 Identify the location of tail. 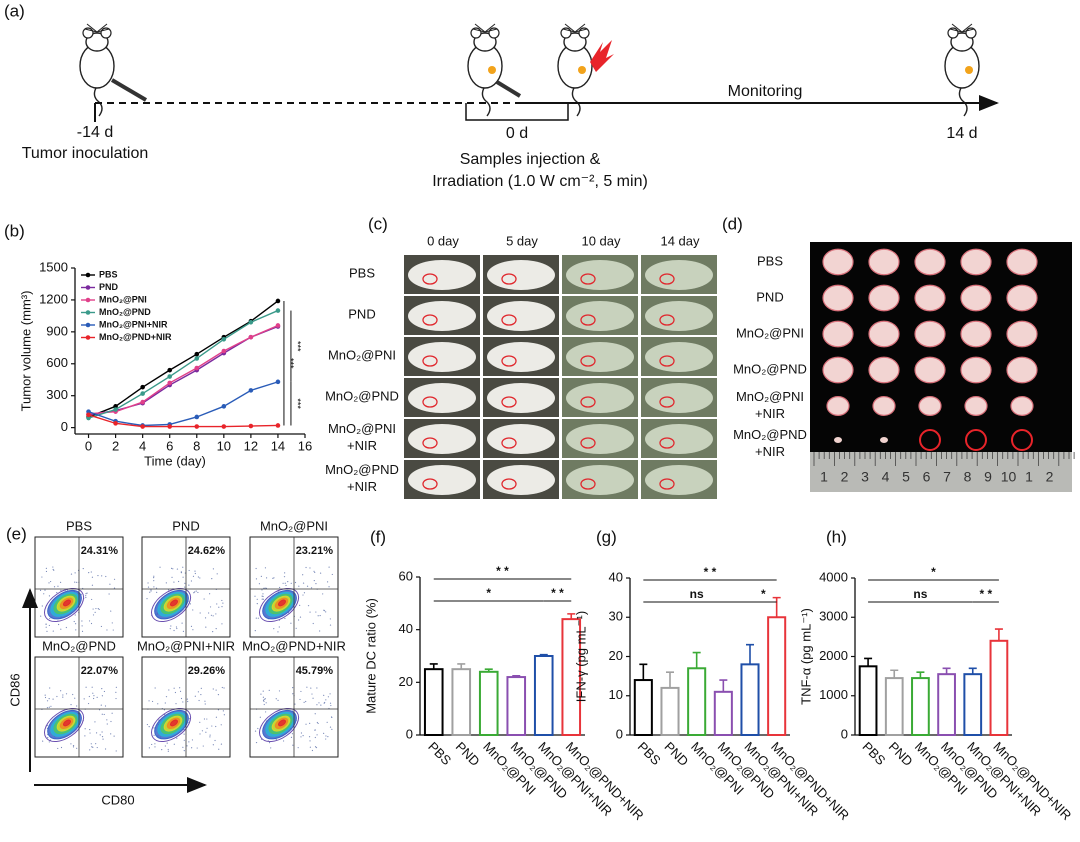
(963, 101).